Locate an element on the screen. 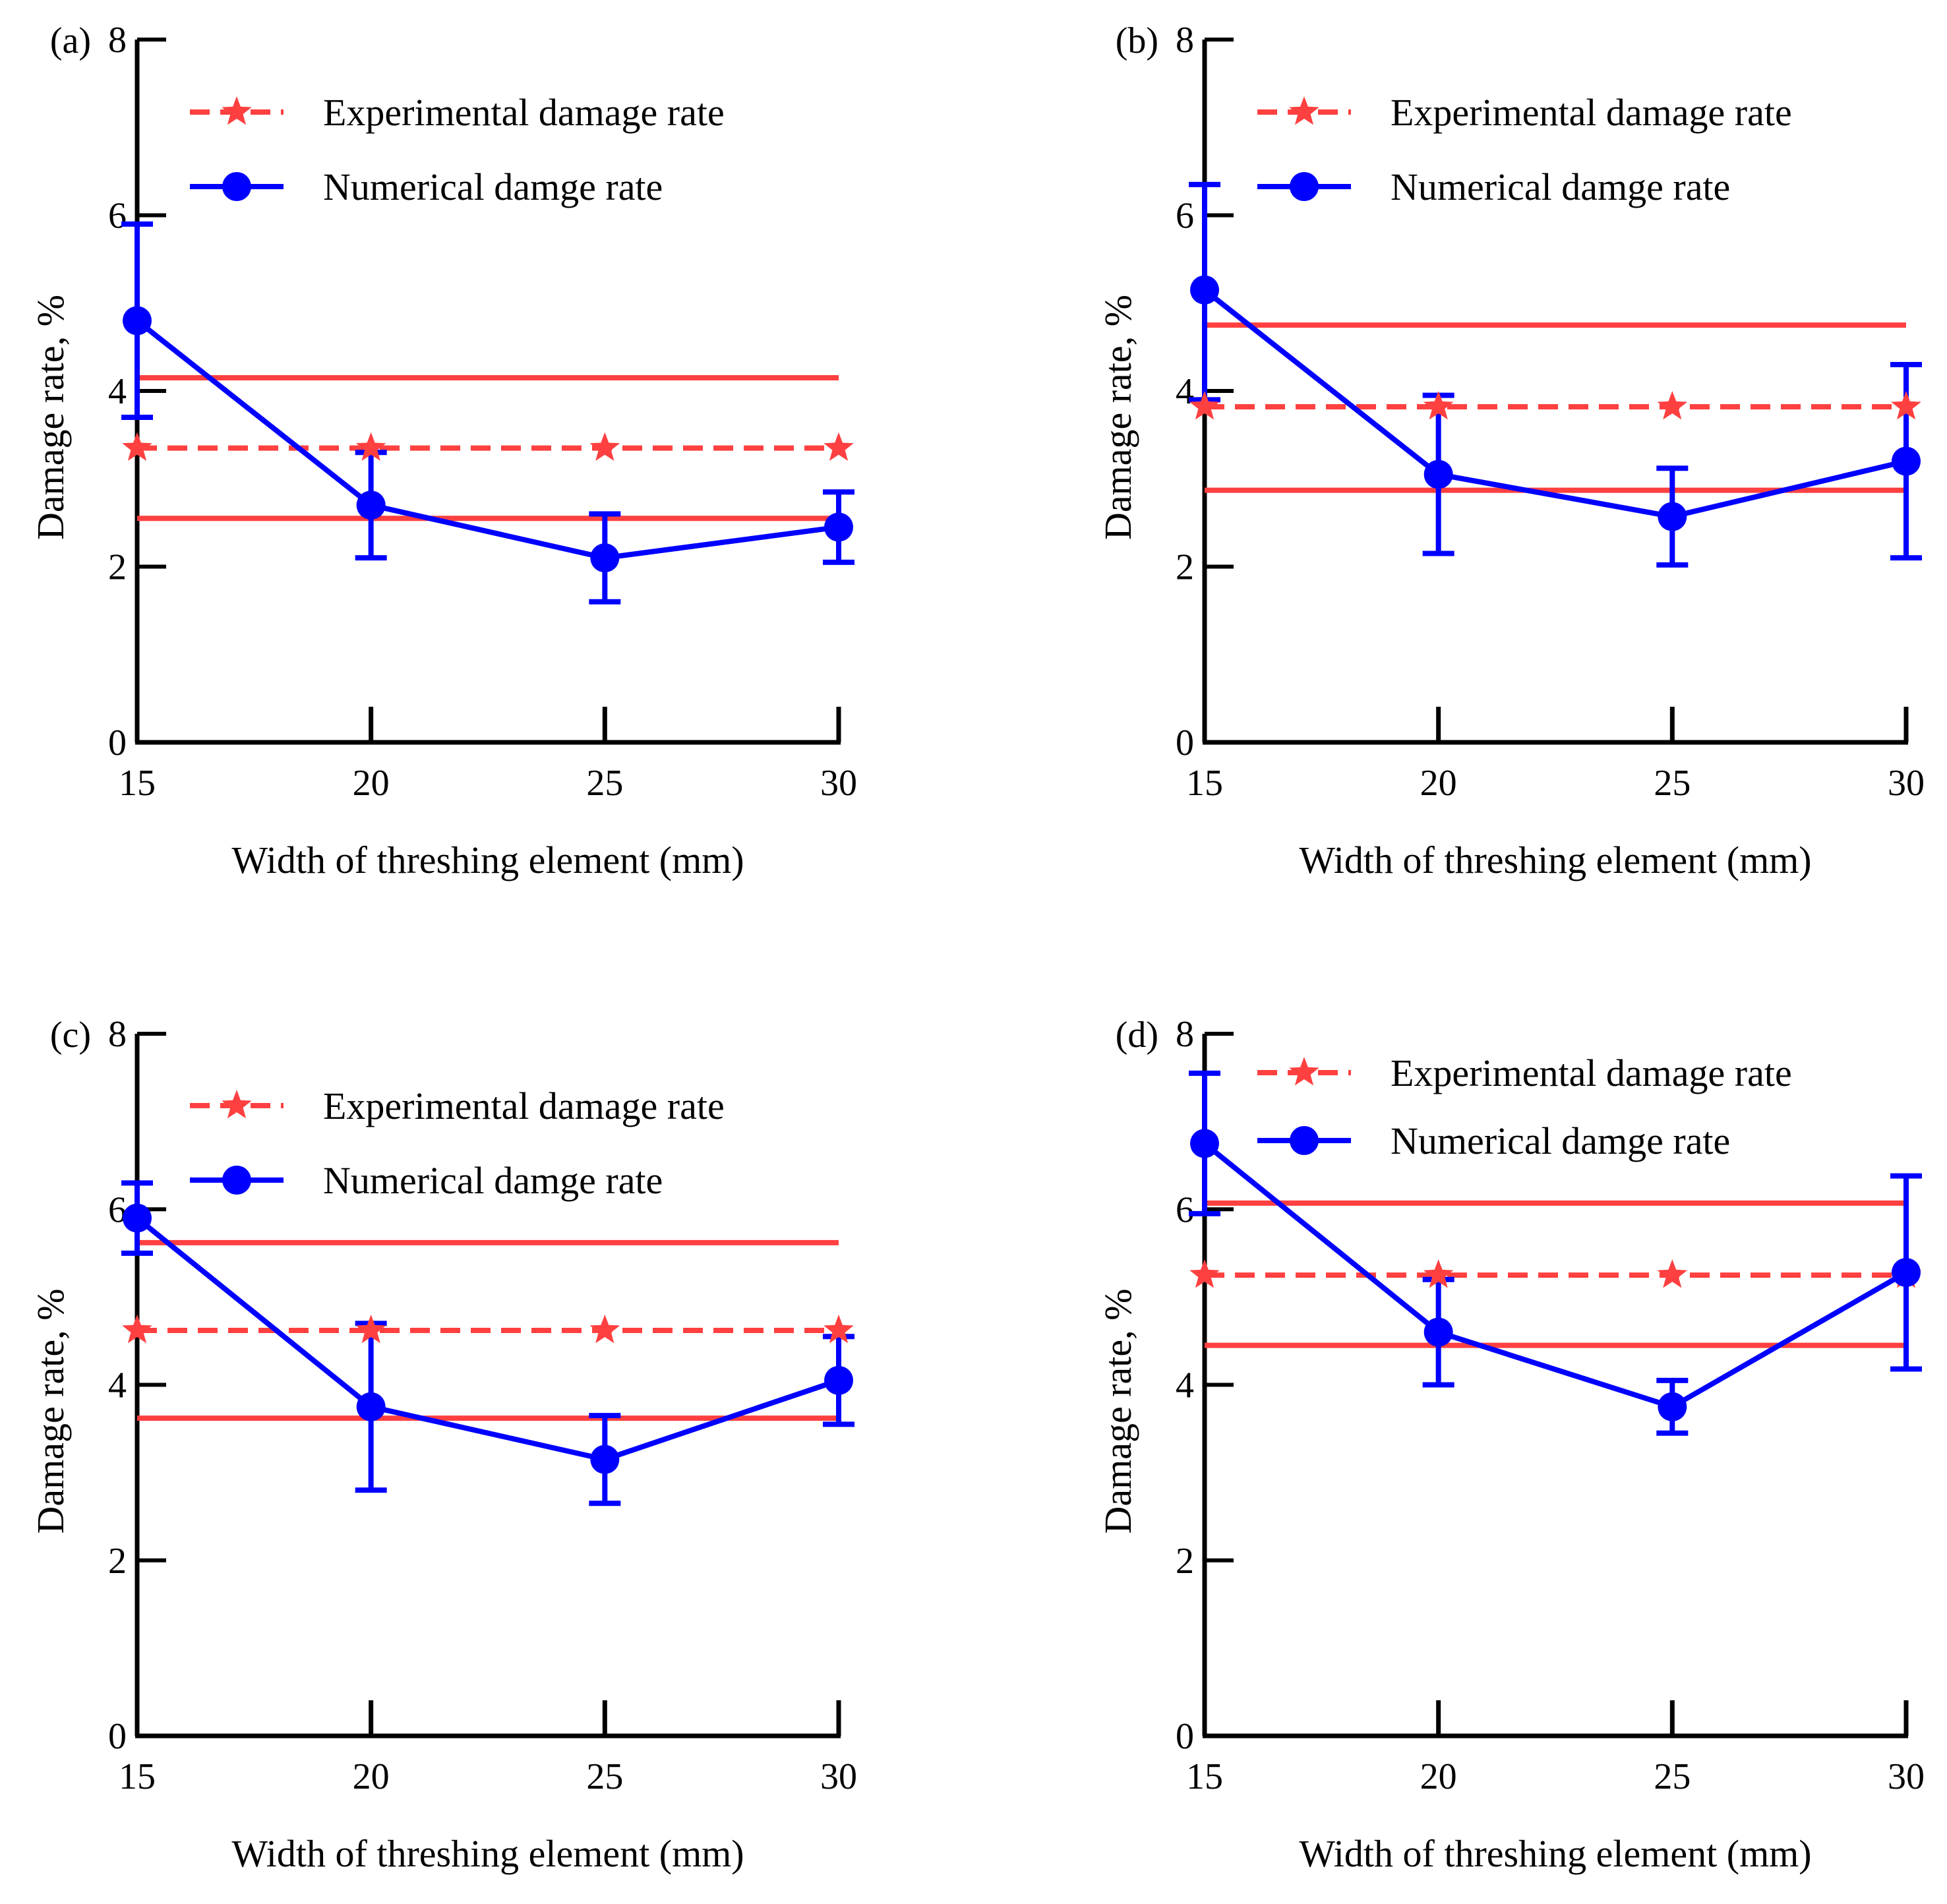  panel-label: (d) is located at coordinates (1137, 1035).